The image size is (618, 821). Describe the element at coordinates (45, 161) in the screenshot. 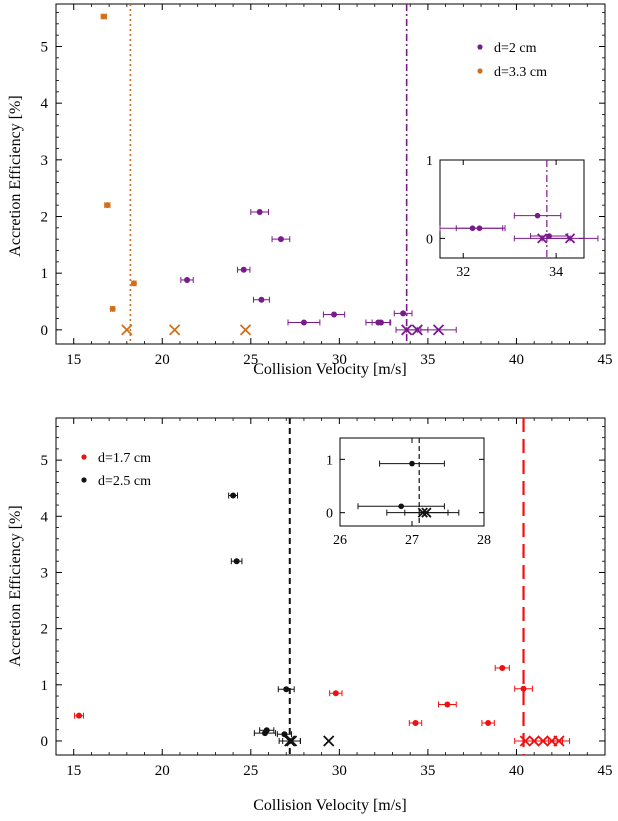

I see `y-tick-label: 3` at that location.